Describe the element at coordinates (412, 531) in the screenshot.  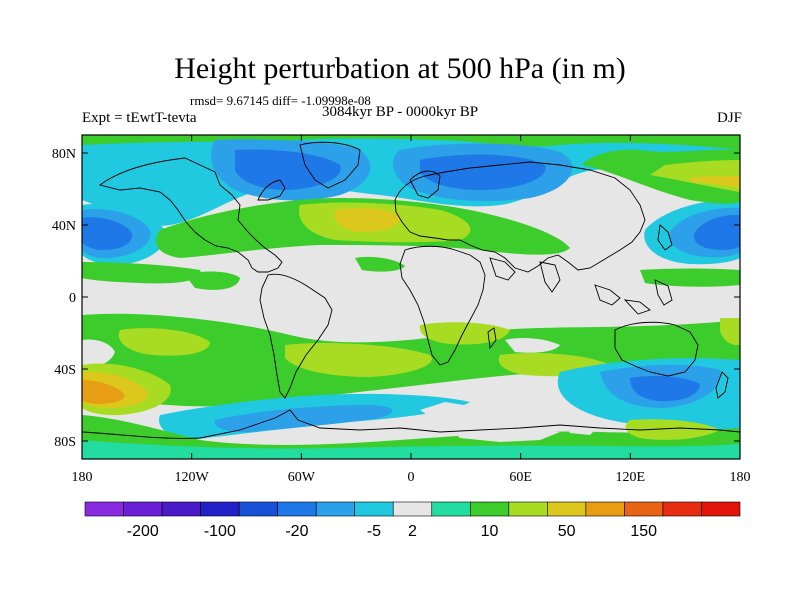
I see `colorbar-label: 2` at that location.